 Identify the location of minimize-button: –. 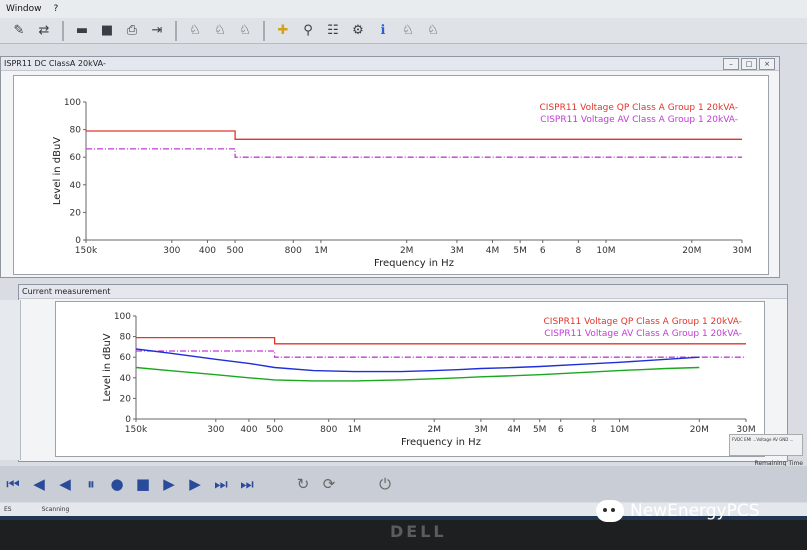
(731, 64).